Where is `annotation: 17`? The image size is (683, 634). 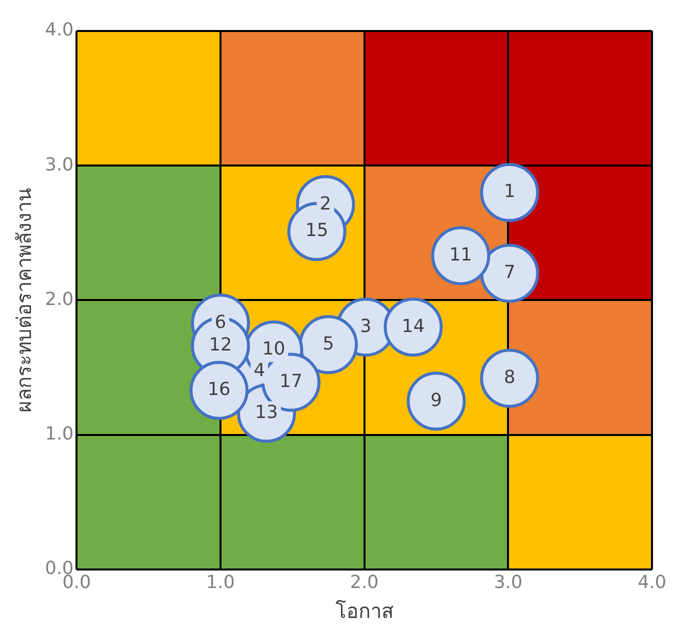 annotation: 17 is located at coordinates (291, 381).